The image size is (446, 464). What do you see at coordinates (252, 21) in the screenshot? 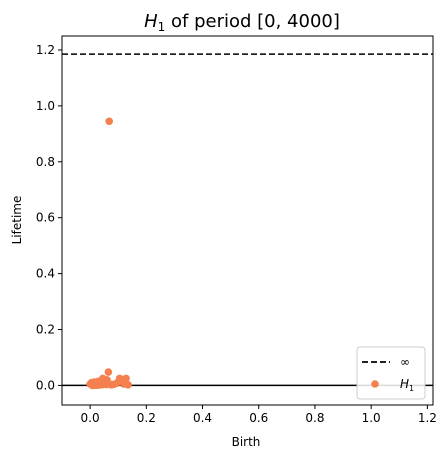
I see `chart-title-rest: of period [0, 4000]` at bounding box center [252, 21].